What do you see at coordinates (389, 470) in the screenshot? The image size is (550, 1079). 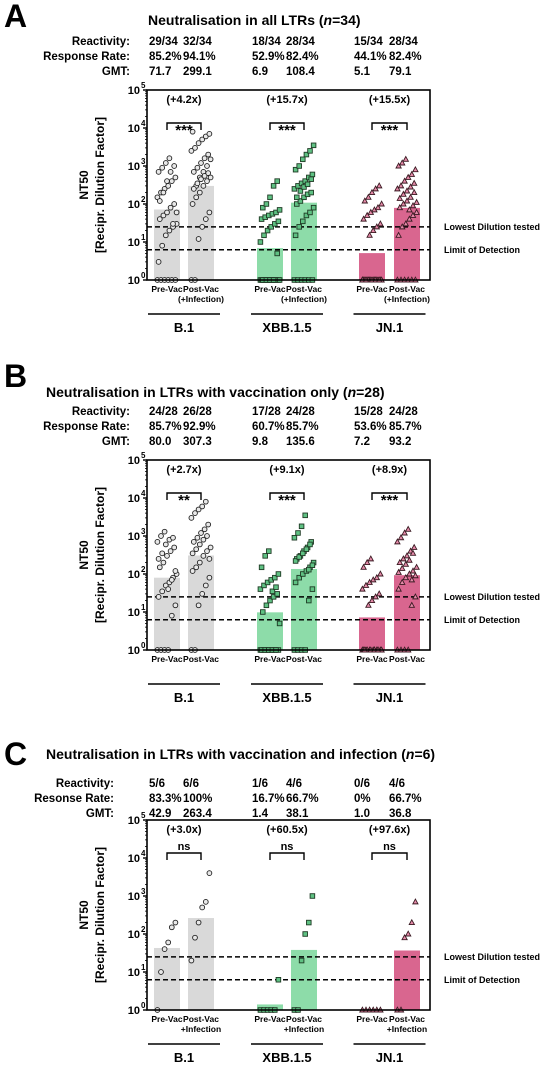 I see `fold-change-label: (+8.9x)` at bounding box center [389, 470].